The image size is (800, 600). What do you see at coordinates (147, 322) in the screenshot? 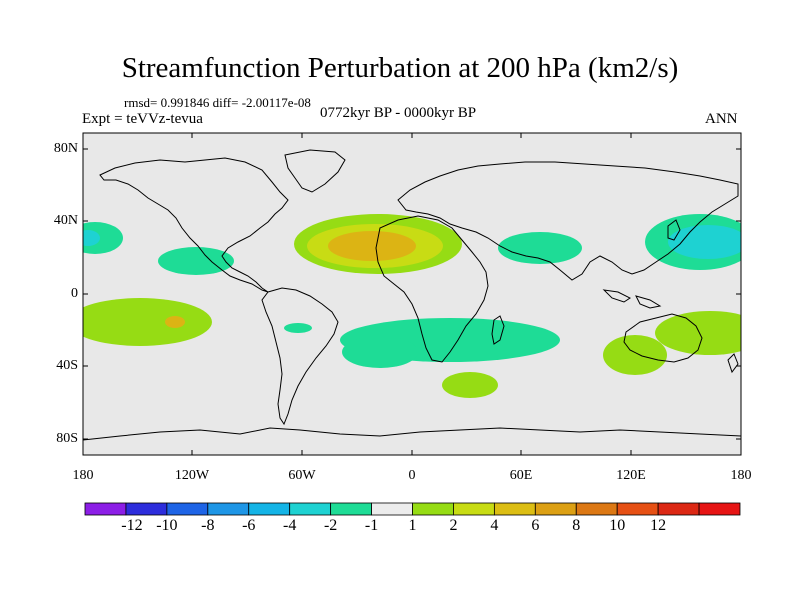
I see `anomaly-e-pacific` at bounding box center [147, 322].